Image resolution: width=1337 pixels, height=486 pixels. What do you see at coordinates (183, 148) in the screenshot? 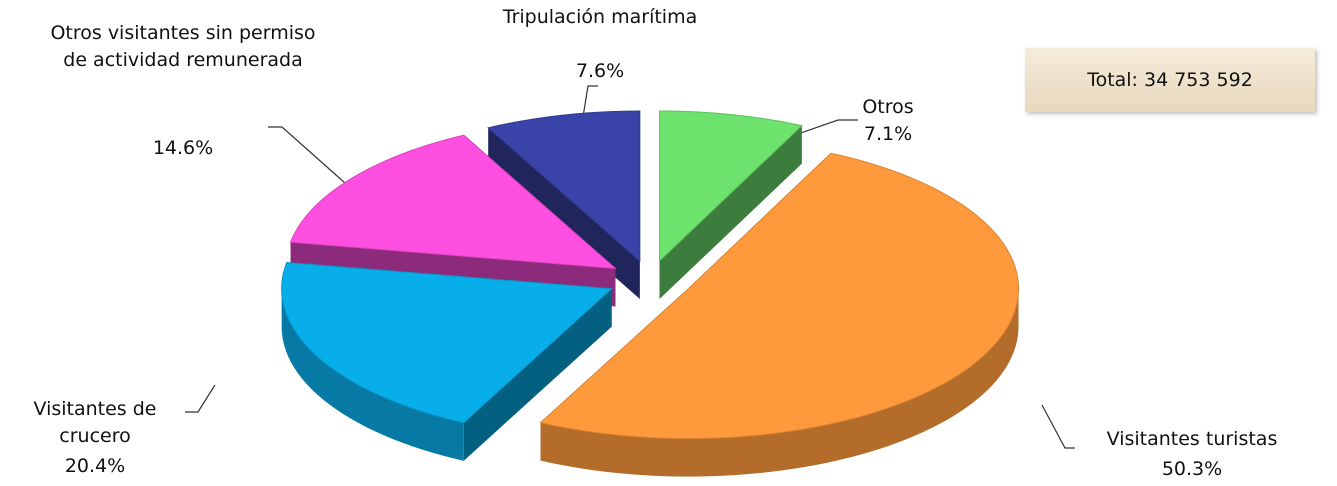
I see `value-label: 14.6%` at bounding box center [183, 148].